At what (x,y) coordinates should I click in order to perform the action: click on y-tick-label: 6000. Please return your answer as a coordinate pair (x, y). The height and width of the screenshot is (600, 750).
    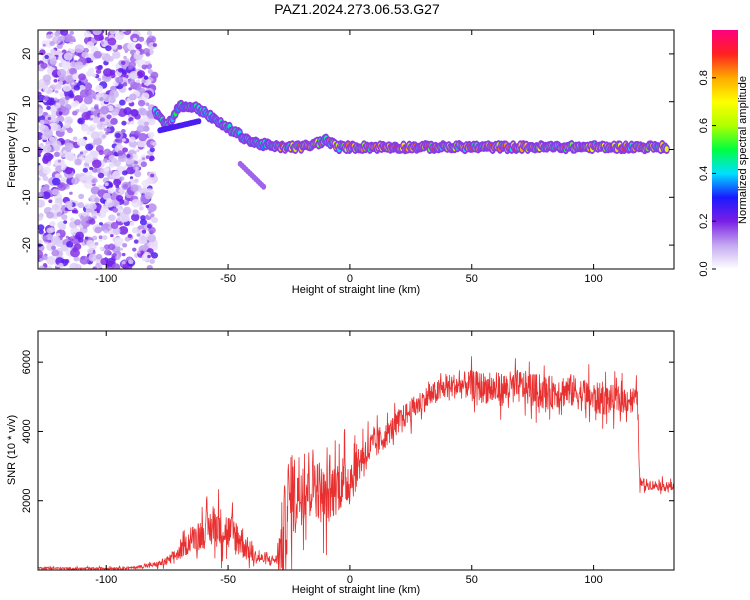
    Looking at the image, I should click on (27, 362).